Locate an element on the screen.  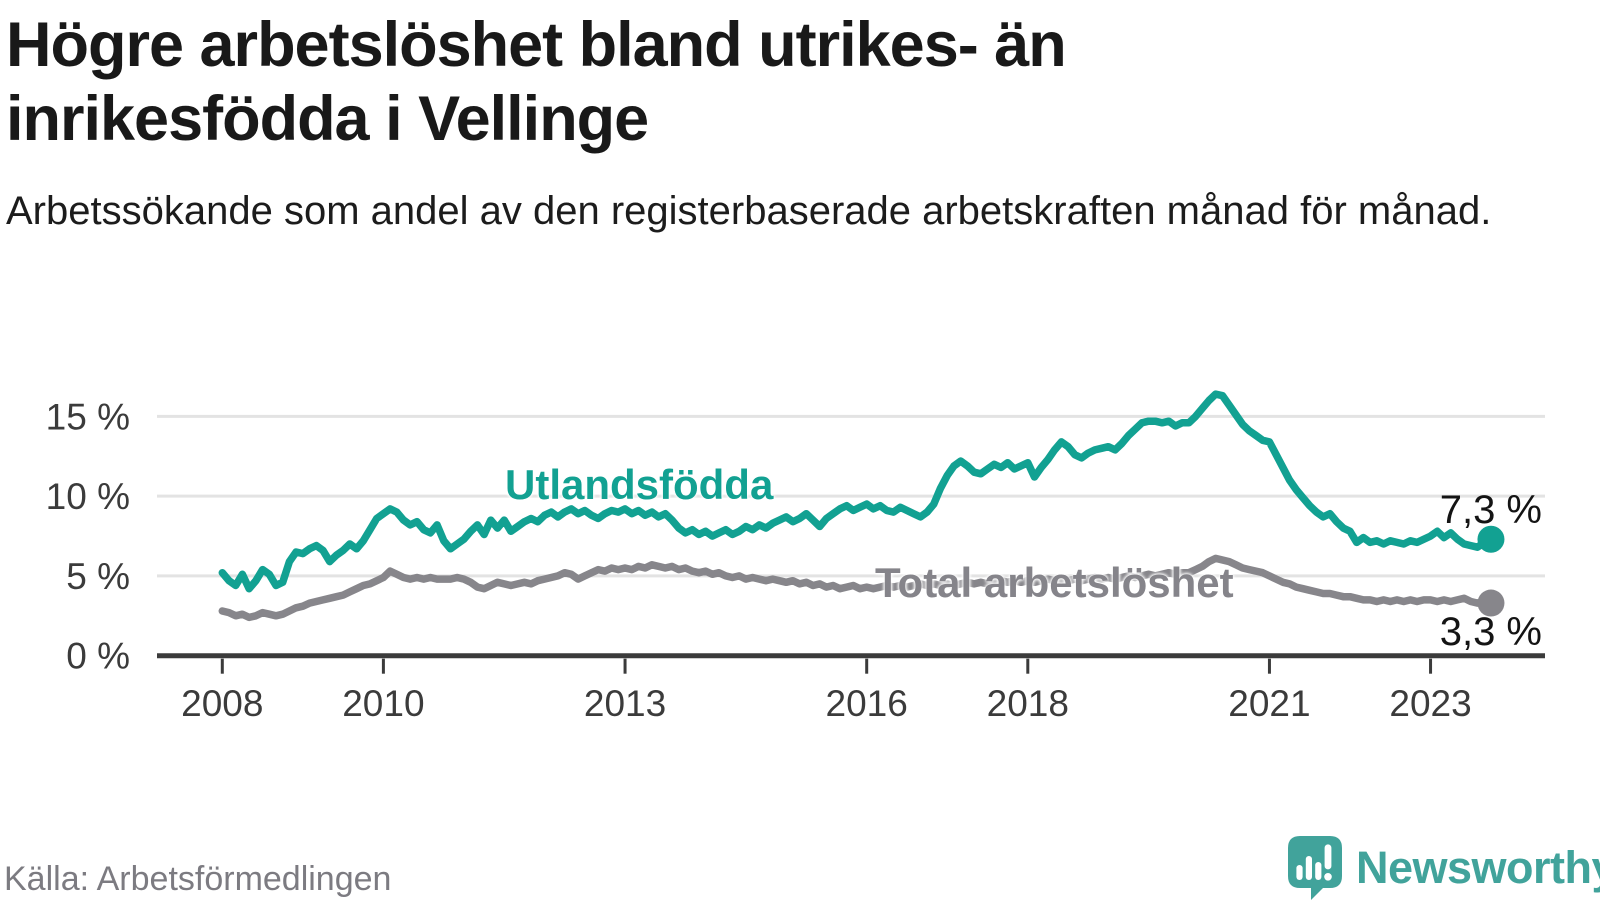
x-tick-label: 2010 is located at coordinates (383, 703).